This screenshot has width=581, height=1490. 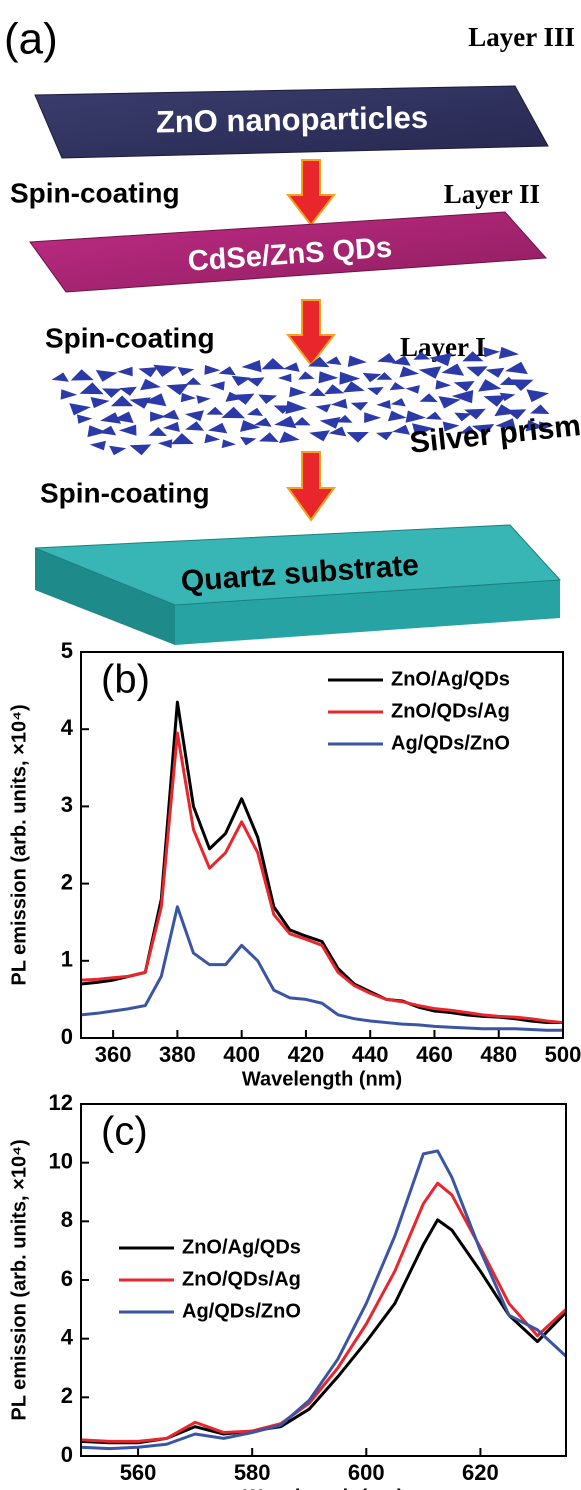 What do you see at coordinates (241, 1054) in the screenshot?
I see `x-tick-label: 400` at bounding box center [241, 1054].